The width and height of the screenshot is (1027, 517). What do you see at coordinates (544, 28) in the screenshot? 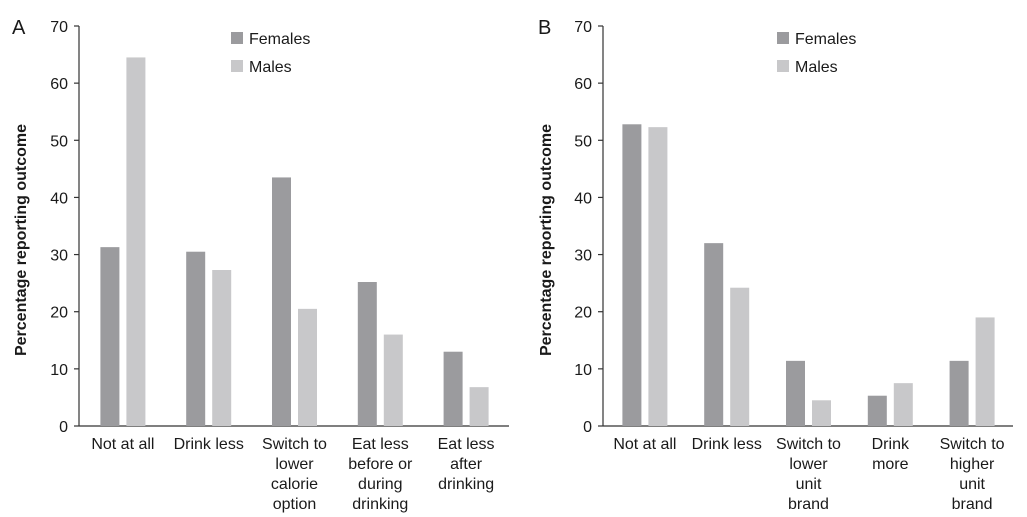
I see `panel-label: B` at bounding box center [544, 28].